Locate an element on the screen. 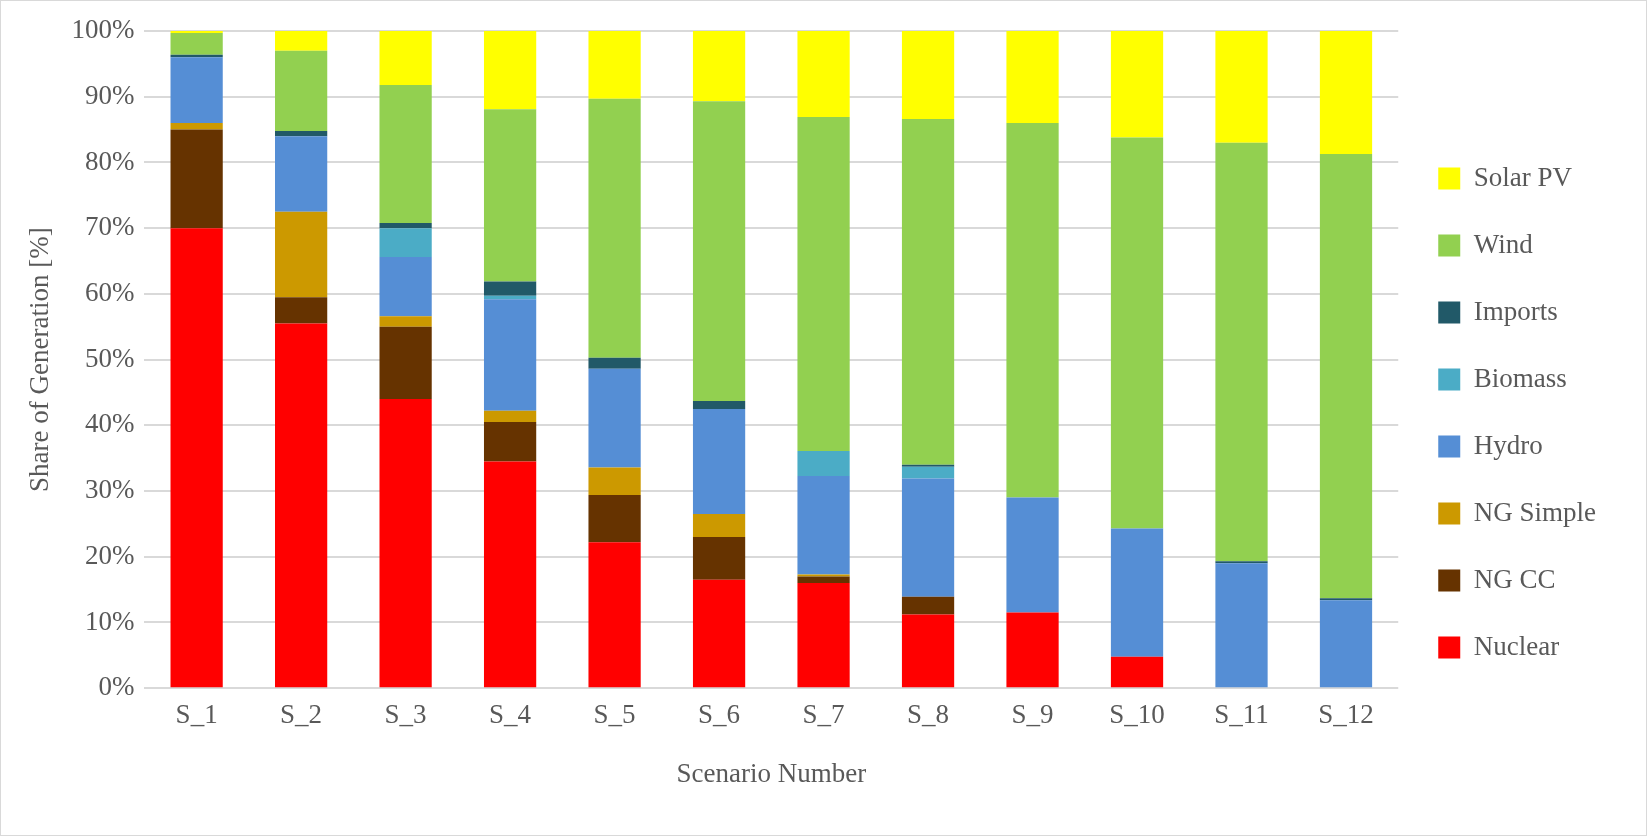  y-tick-label: 0% is located at coordinates (116, 686).